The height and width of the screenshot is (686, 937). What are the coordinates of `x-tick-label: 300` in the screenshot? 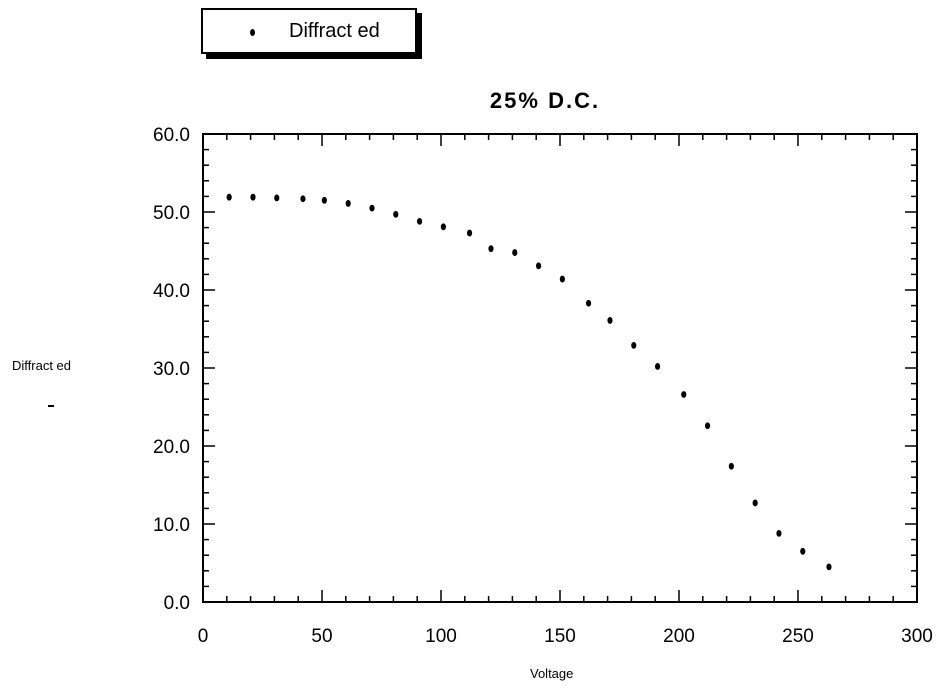 It's located at (917, 636).